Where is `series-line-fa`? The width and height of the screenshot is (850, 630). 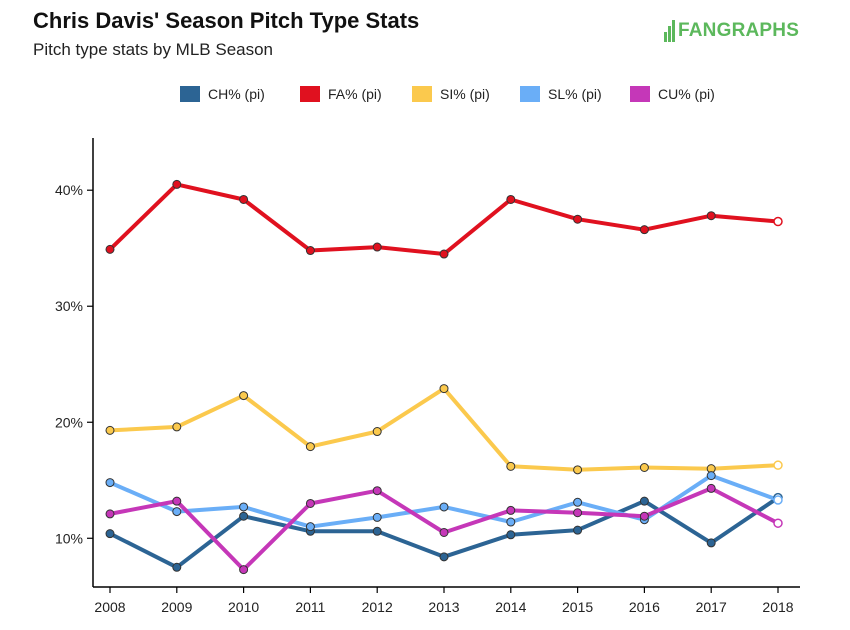
series-line-fa is located at coordinates (444, 219).